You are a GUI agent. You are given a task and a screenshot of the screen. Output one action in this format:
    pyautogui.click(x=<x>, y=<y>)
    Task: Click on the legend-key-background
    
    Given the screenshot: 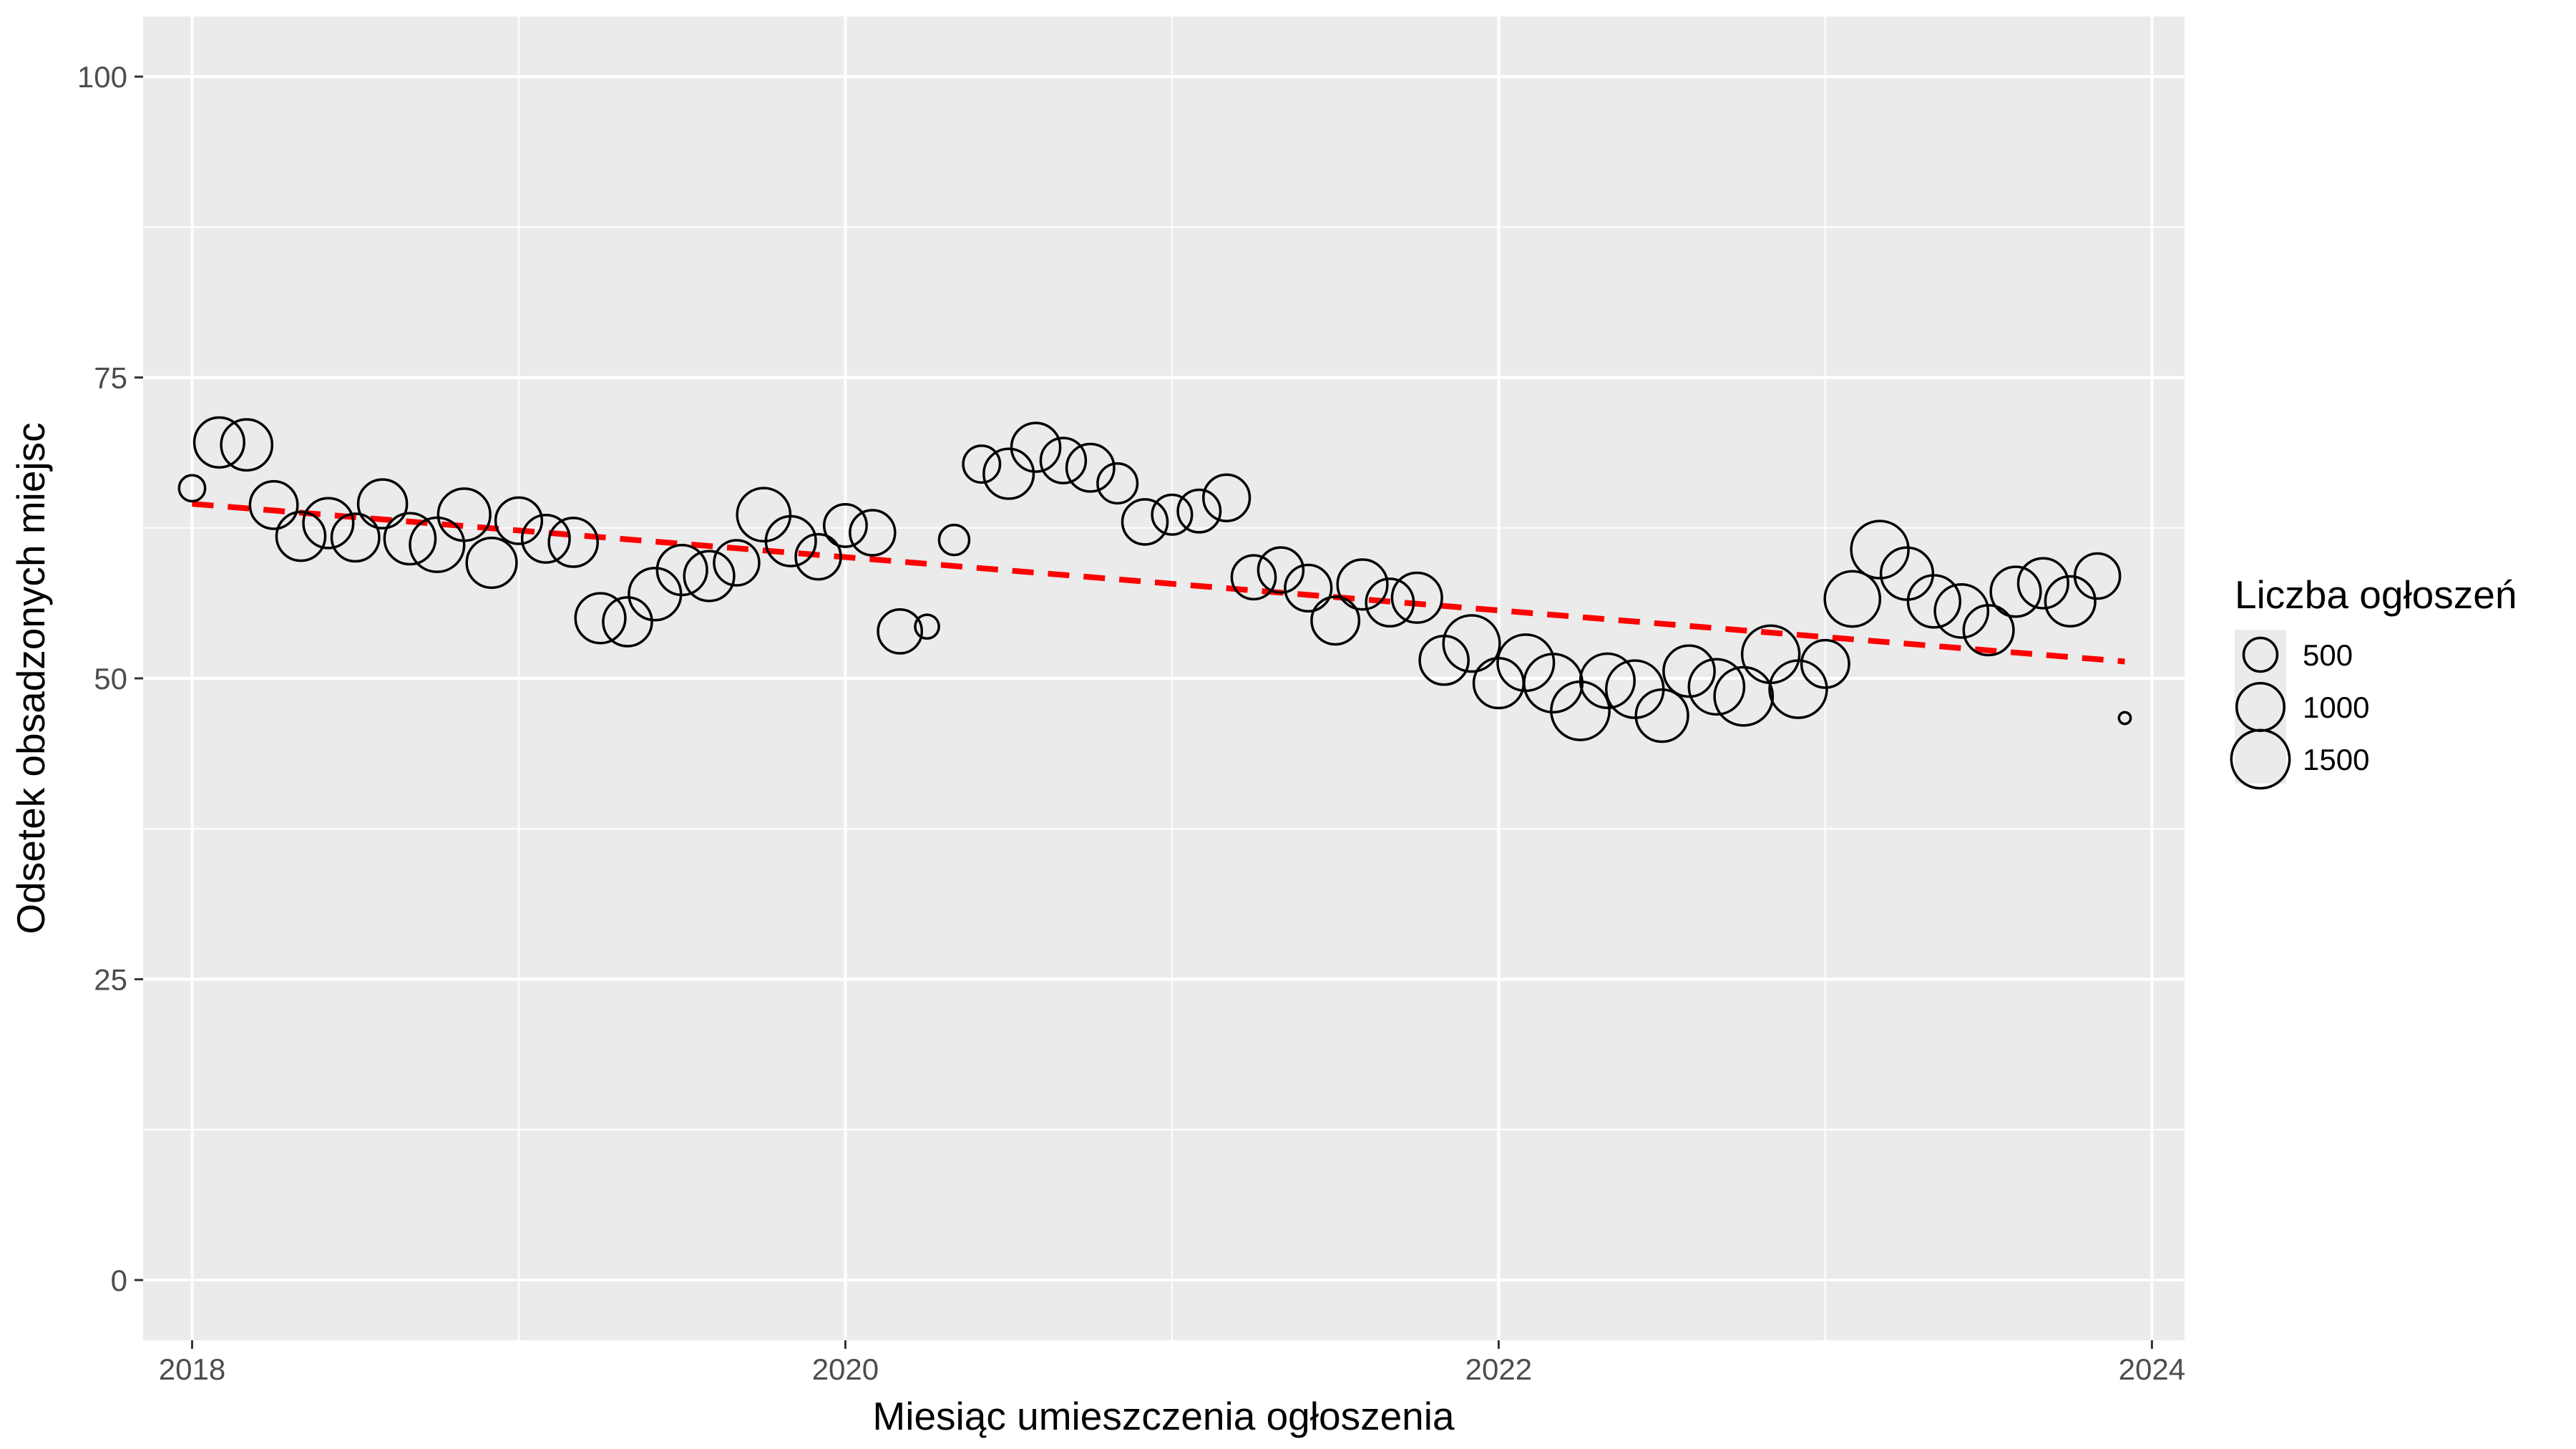 What is the action you would take?
    pyautogui.click(x=2260, y=707)
    